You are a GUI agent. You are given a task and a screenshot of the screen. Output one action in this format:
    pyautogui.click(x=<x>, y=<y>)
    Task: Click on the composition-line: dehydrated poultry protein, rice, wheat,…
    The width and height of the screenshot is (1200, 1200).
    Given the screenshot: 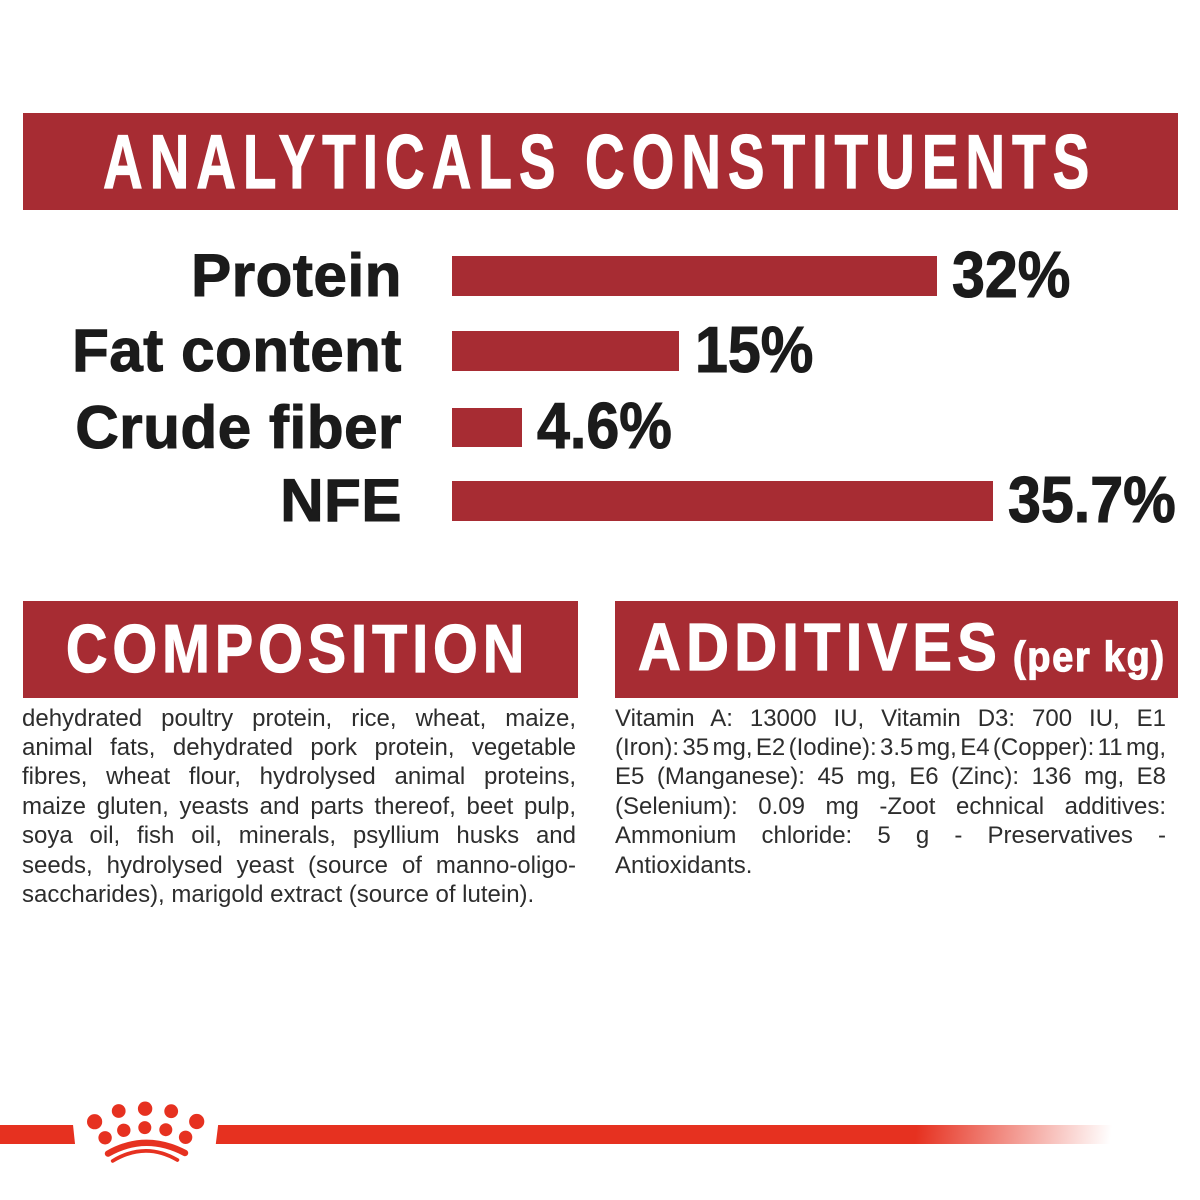 What is the action you would take?
    pyautogui.click(x=299, y=718)
    